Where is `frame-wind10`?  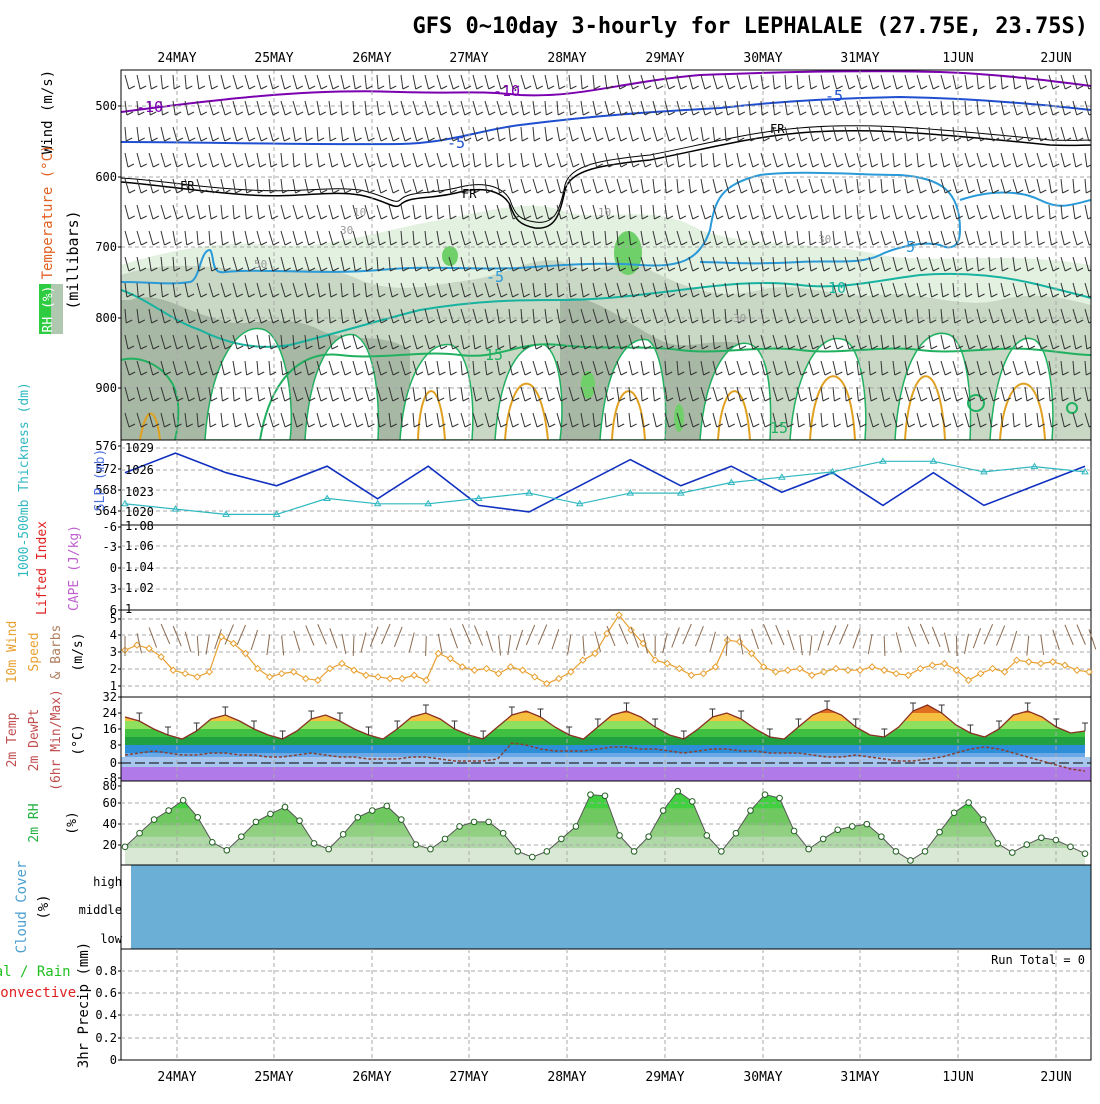
frame-wind10 is located at coordinates (606, 653).